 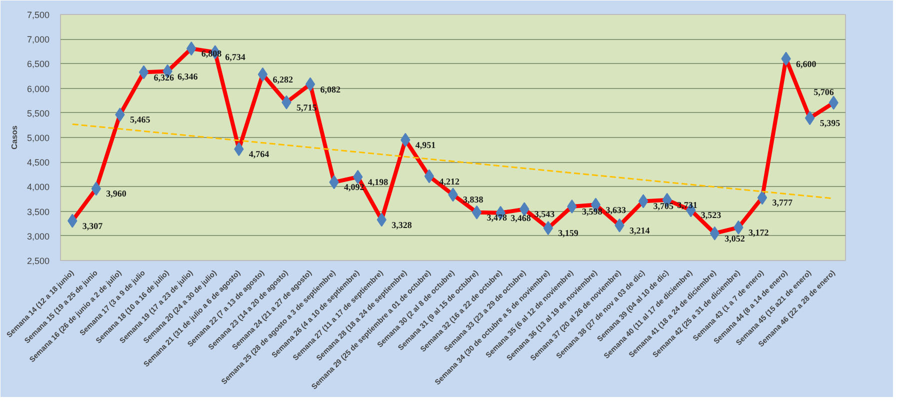 What do you see at coordinates (211, 53) in the screenshot?
I see `data-label: 6,808` at bounding box center [211, 53].